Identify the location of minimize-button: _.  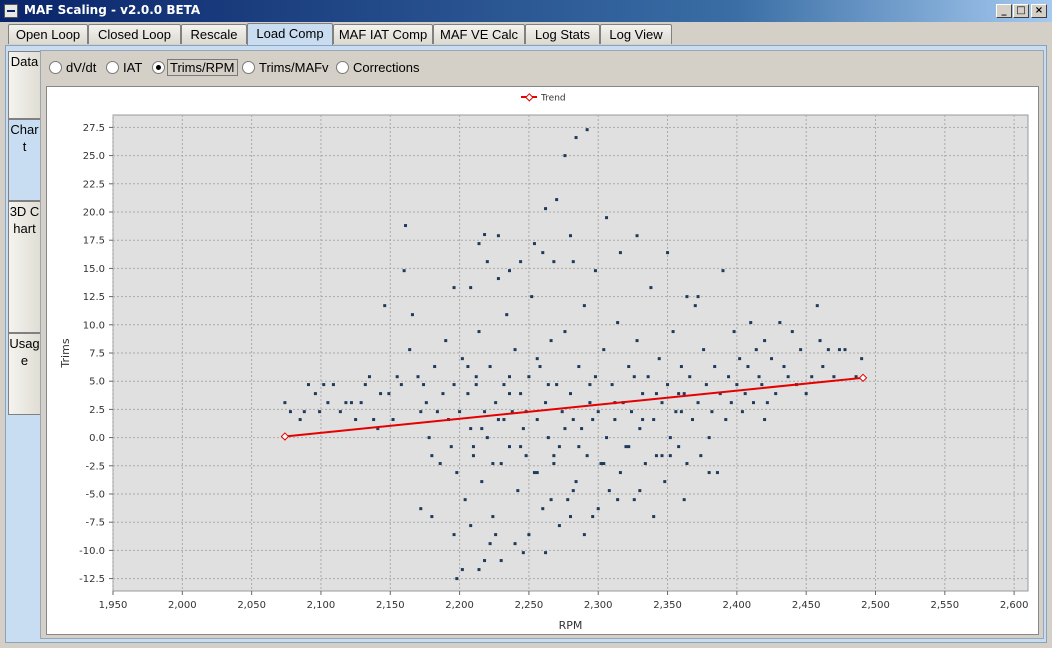
(1004, 11).